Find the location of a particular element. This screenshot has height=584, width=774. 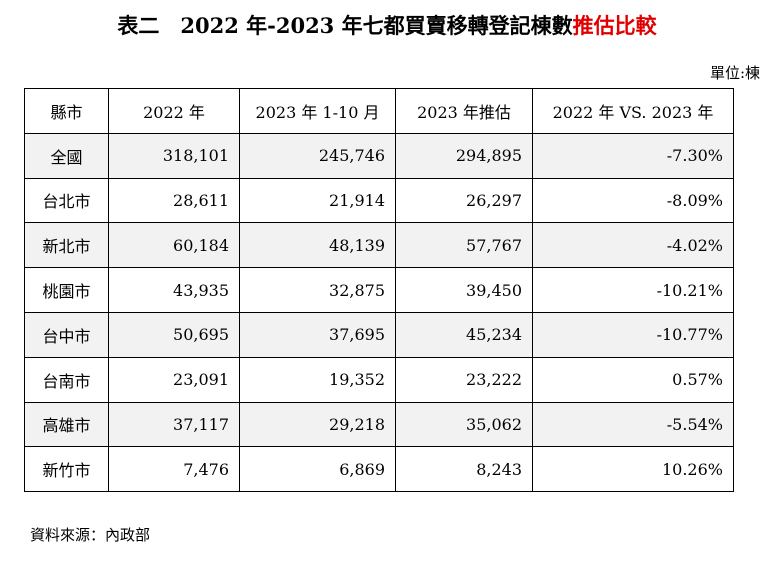

value-cell: -10.21% is located at coordinates (633, 290).